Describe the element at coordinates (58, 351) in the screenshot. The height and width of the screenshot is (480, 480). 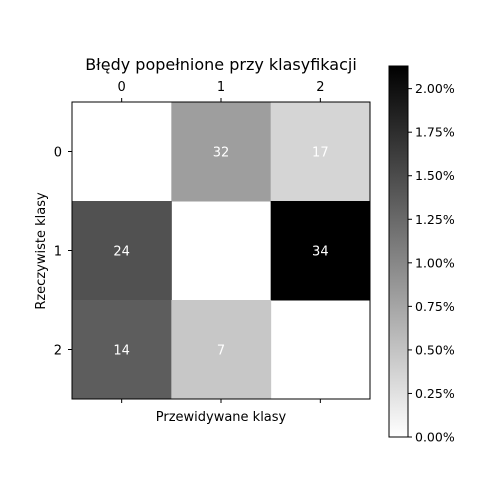
I see `y-tick-label-2: 2` at that location.